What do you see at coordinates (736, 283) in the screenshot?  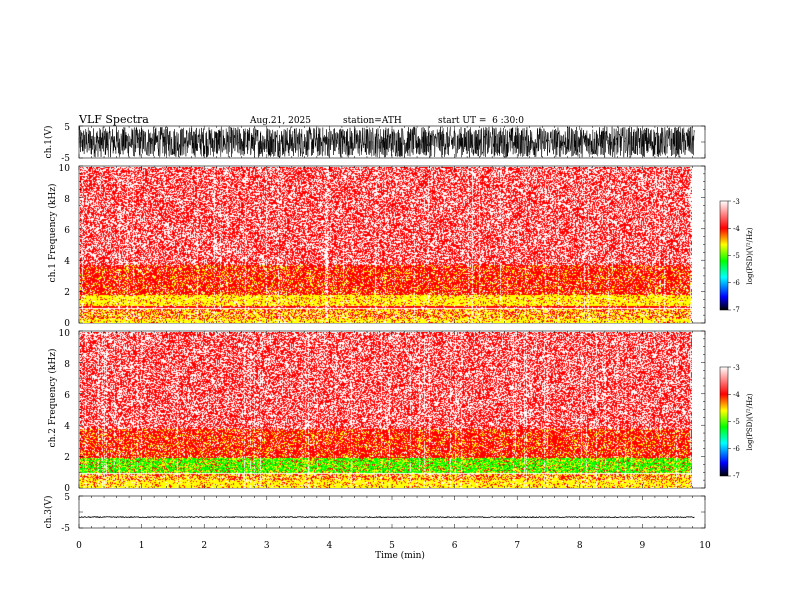 I see `ch1-cbar-tick-neg6: -6` at bounding box center [736, 283].